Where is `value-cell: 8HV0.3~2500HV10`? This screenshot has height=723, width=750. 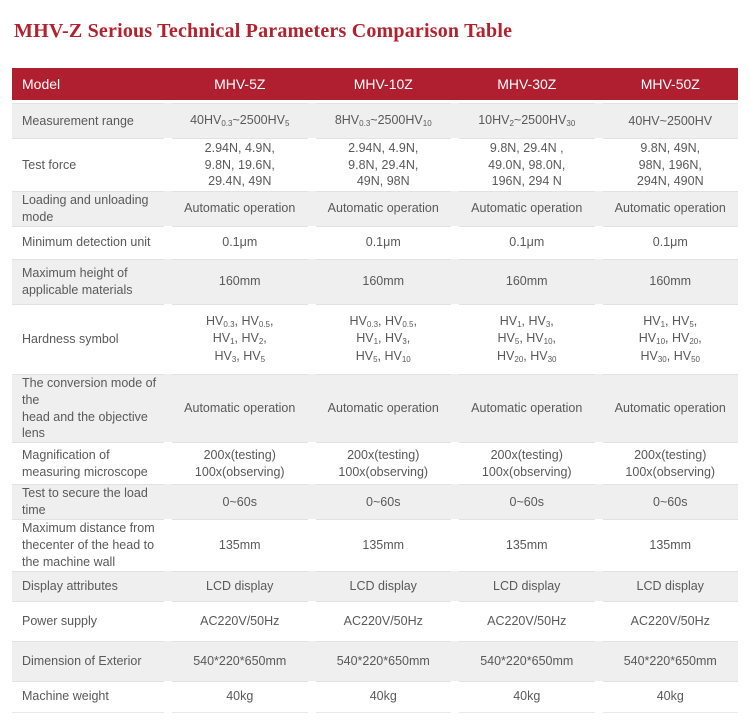
value-cell: 8HV0.3~2500HV10 is located at coordinates (383, 120).